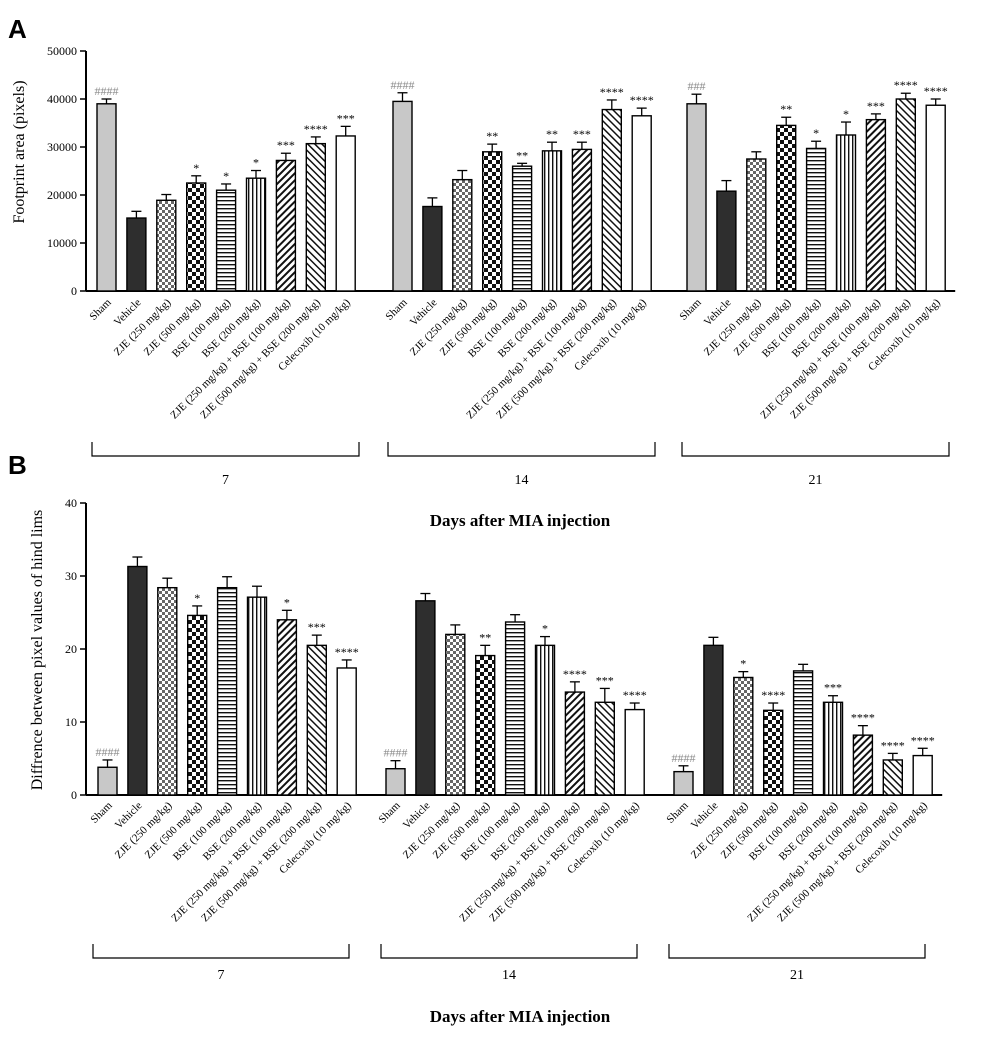 This screenshot has width=1000, height=1040. What do you see at coordinates (17, 465) in the screenshot?
I see `panel-letter-b: B` at bounding box center [17, 465].